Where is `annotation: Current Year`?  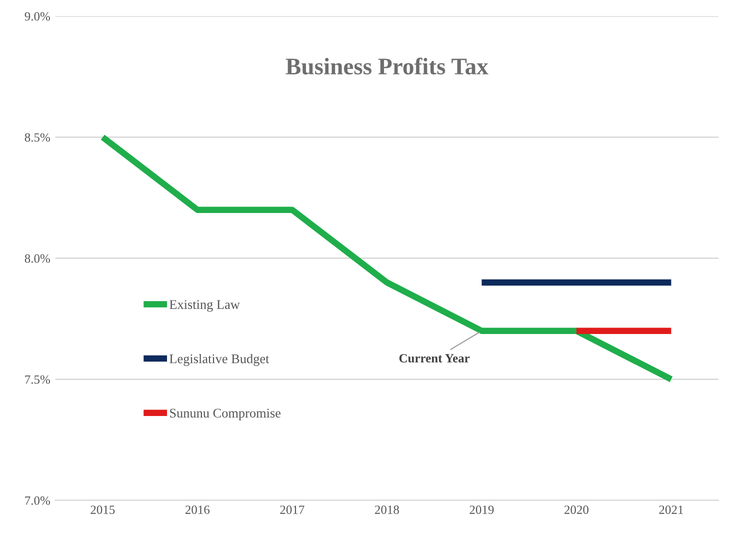
annotation: Current Year is located at coordinates (434, 358).